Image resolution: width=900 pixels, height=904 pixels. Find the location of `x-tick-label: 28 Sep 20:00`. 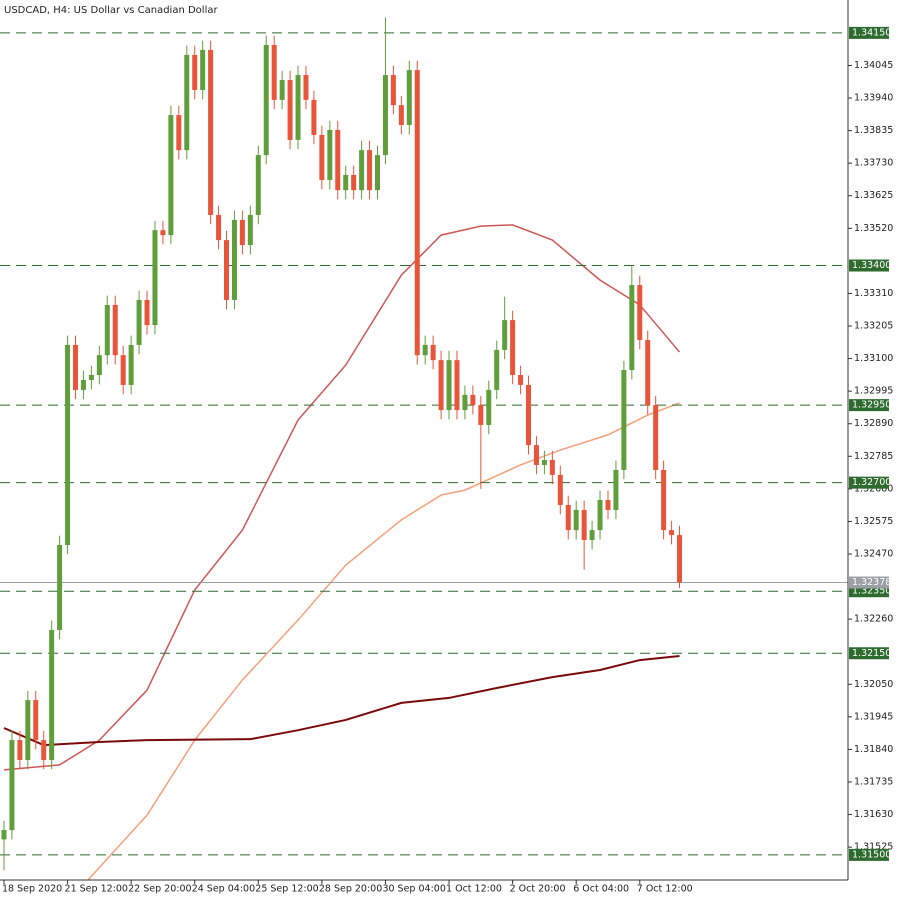

x-tick-label: 28 Sep 20:00 is located at coordinates (350, 889).